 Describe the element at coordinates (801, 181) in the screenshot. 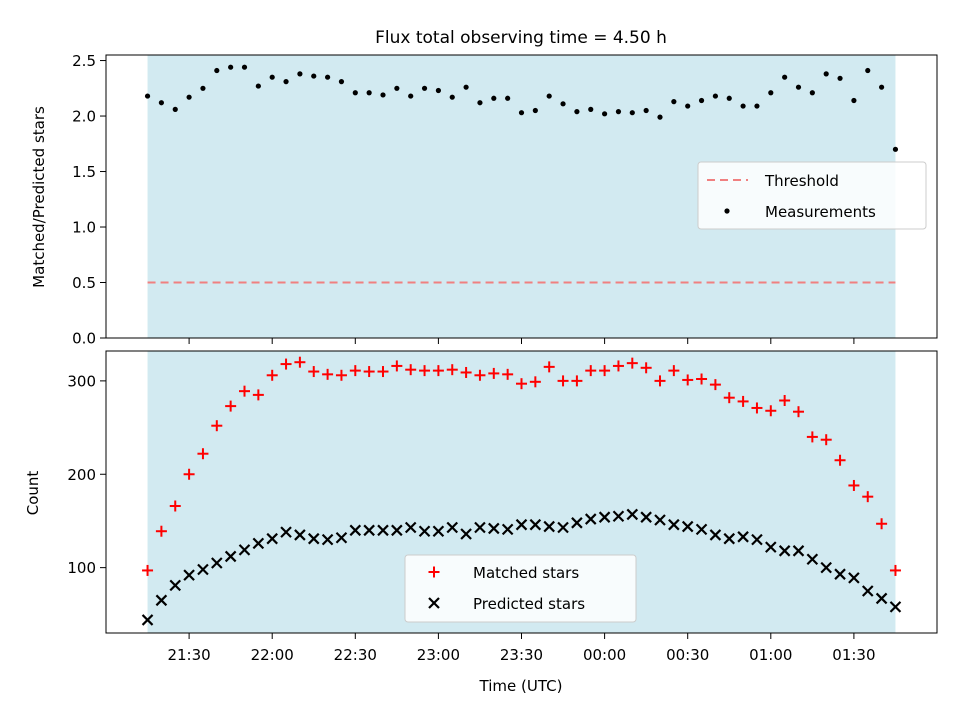

I see `legend-threshold-label: Threshold` at that location.